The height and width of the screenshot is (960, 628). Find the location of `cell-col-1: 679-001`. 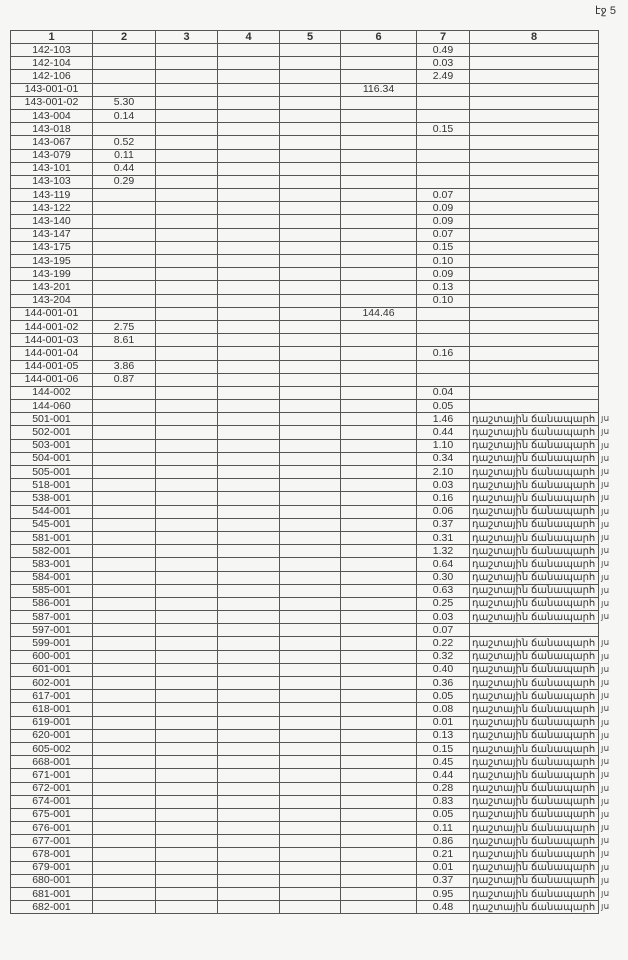

cell-col-1: 679-001 is located at coordinates (51, 867).